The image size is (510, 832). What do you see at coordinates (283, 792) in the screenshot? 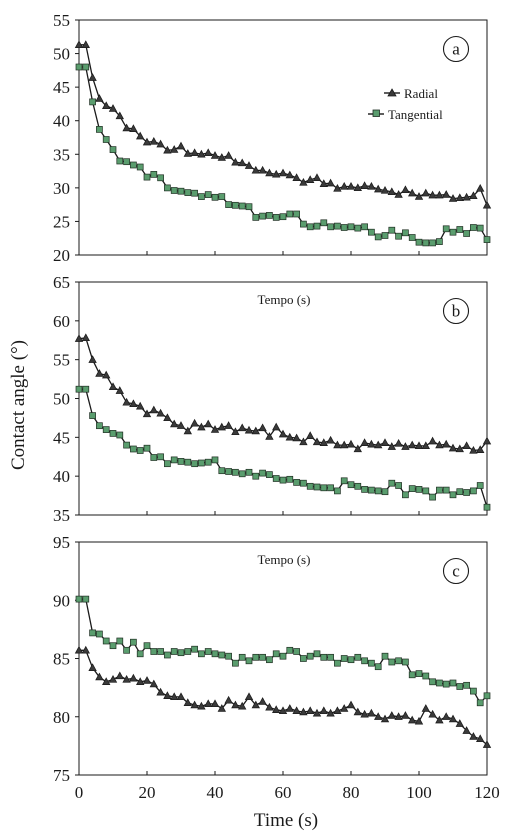
I see `x-tick-label: 60` at bounding box center [283, 792].